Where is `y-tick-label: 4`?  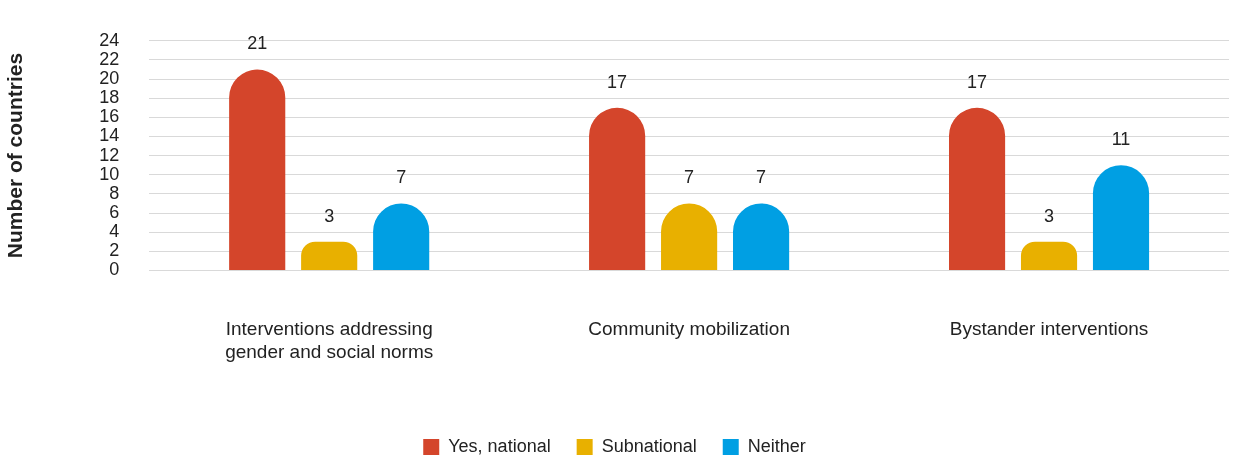 y-tick-label: 4 is located at coordinates (114, 231).